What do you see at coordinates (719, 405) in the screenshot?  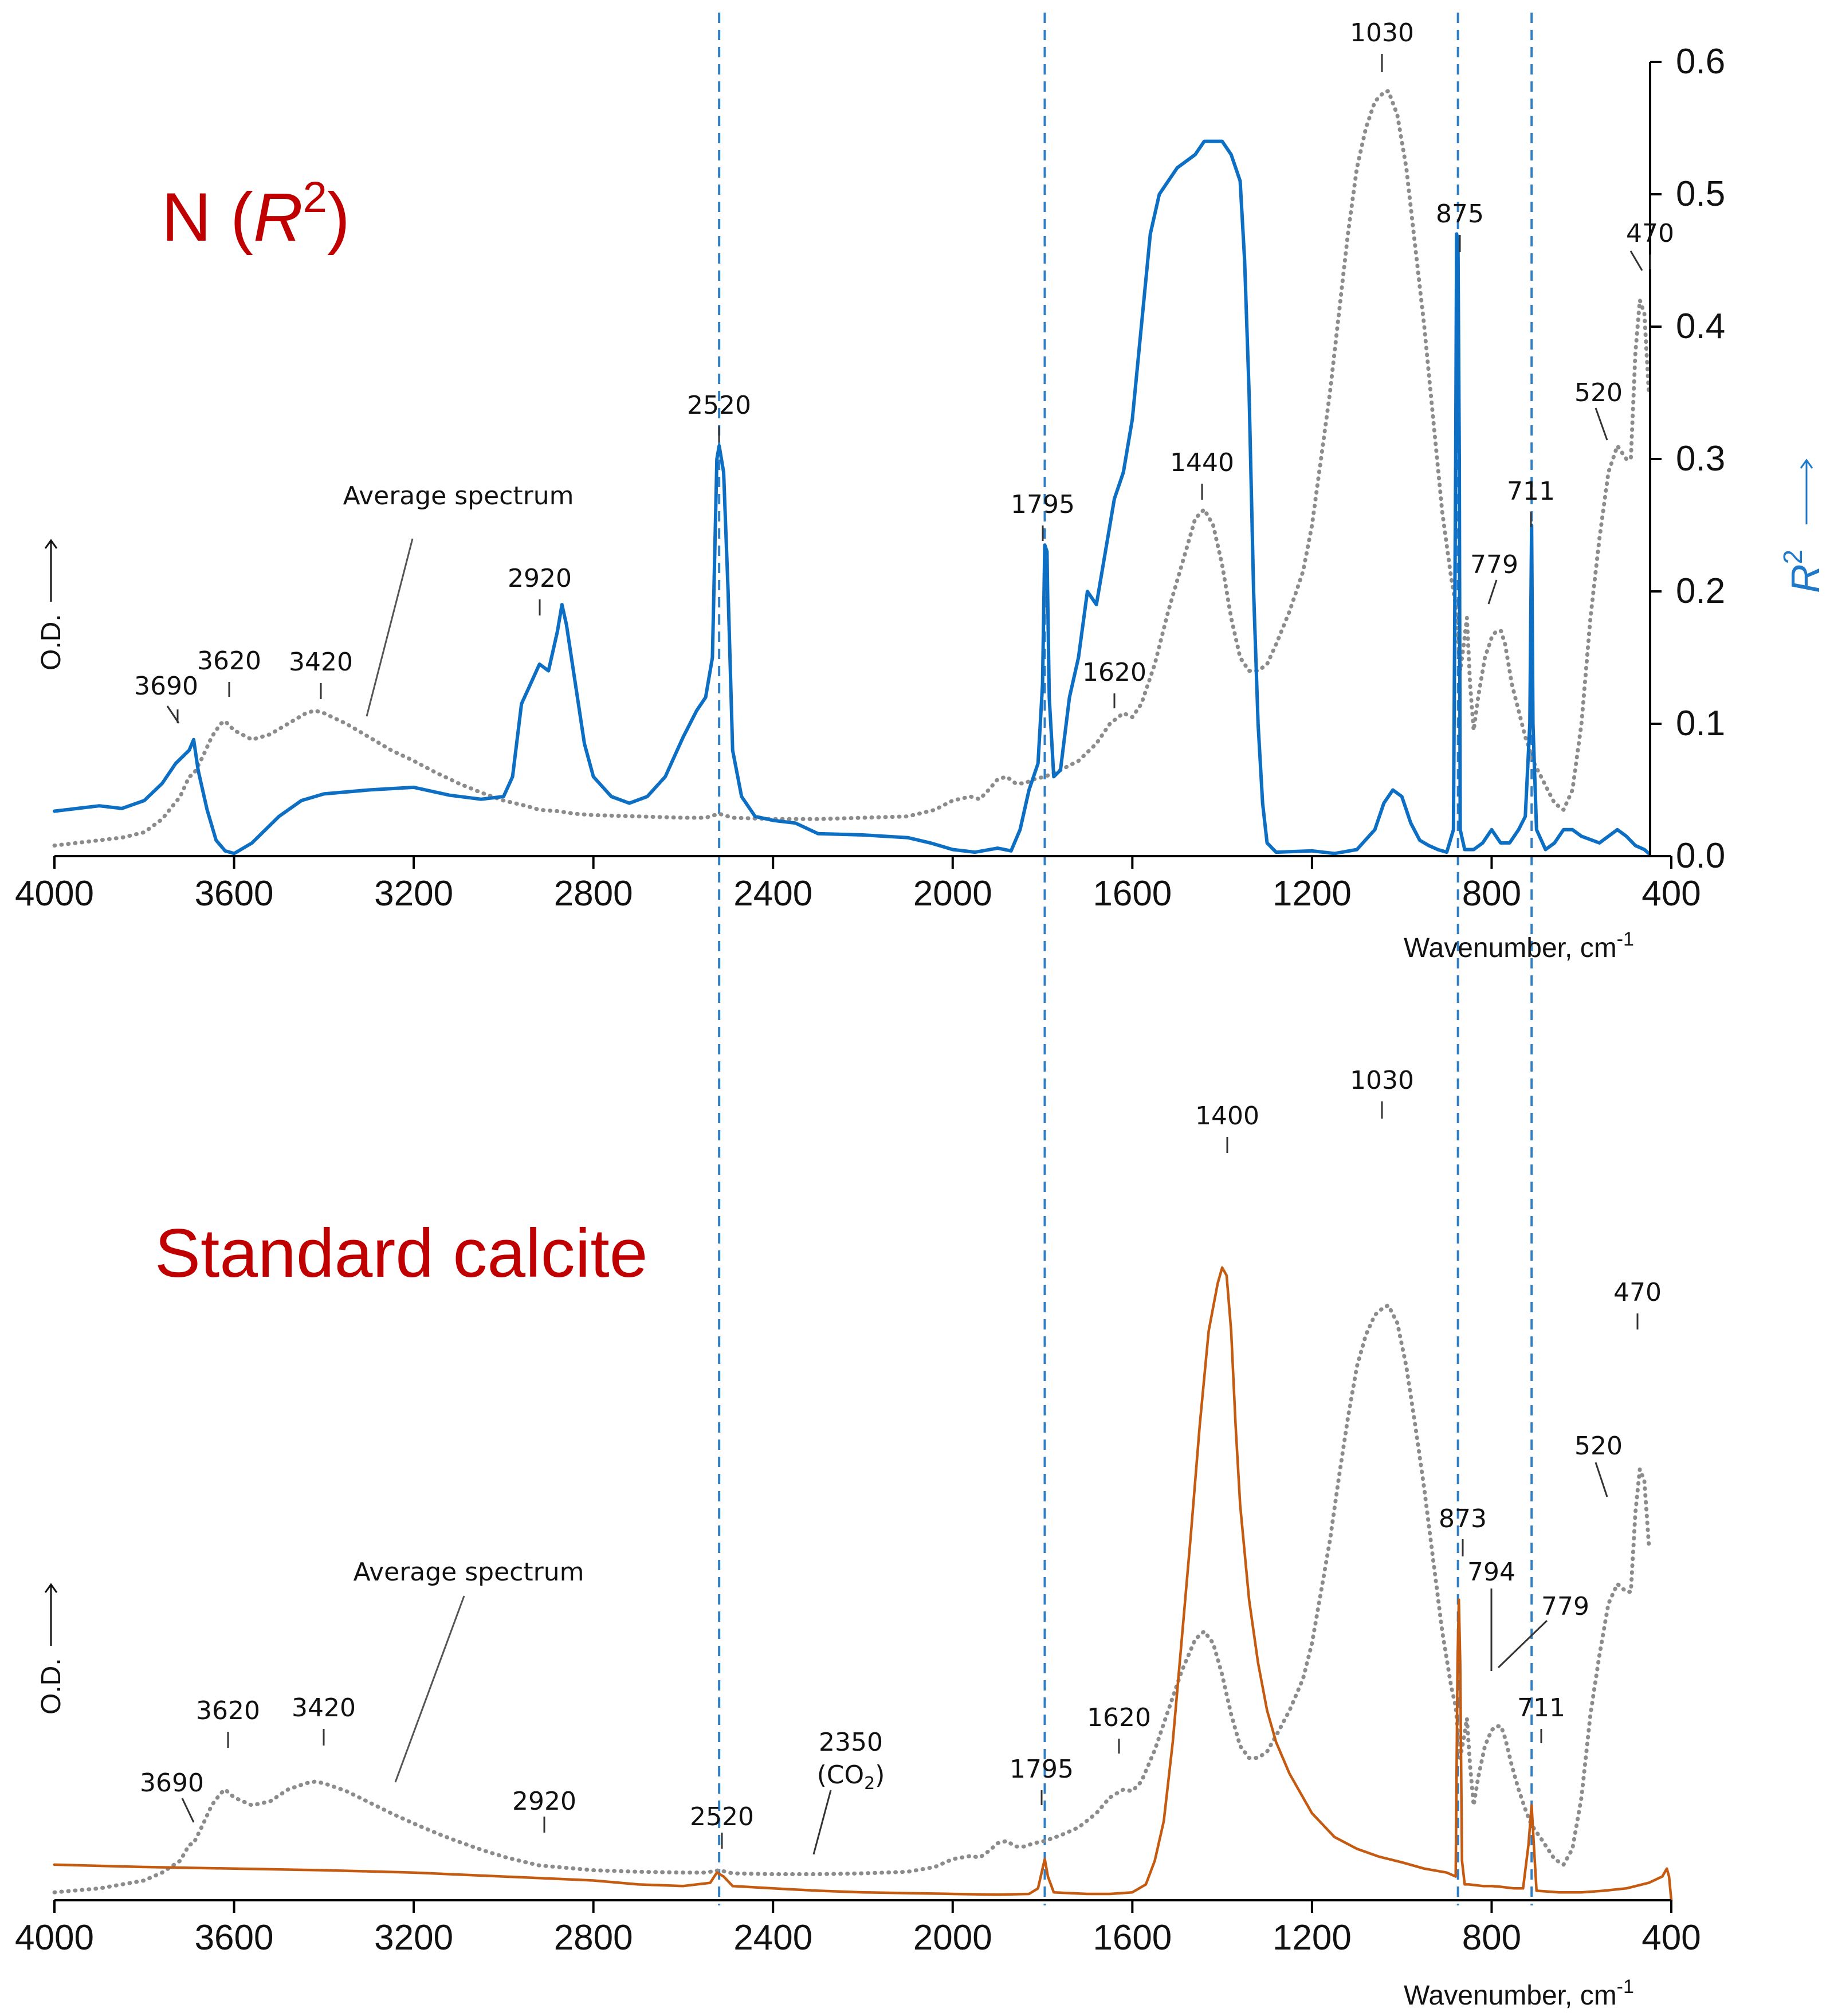 I see `top-peak-label-2520: 2520` at bounding box center [719, 405].